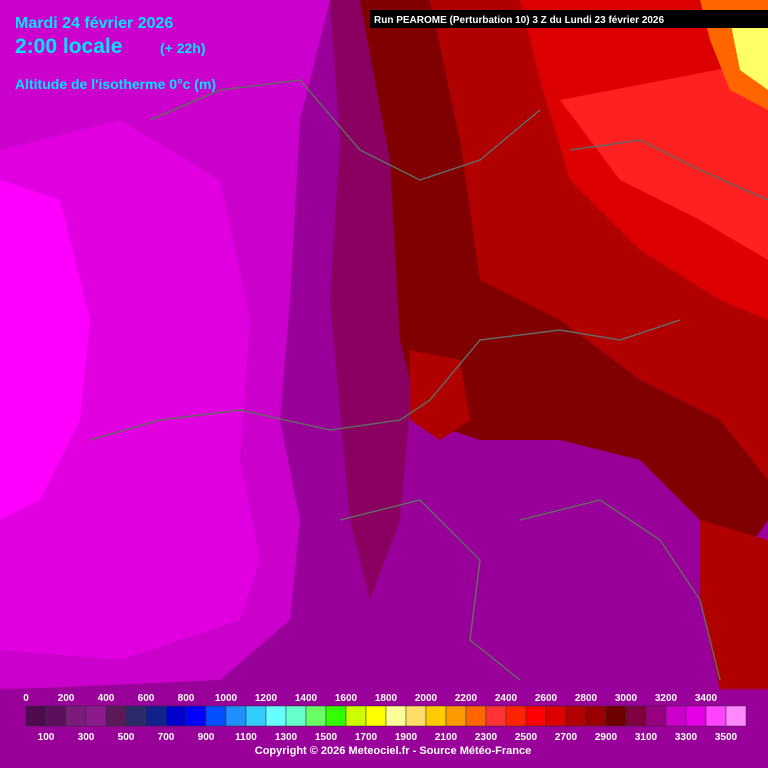 Image resolution: width=768 pixels, height=768 pixels. I want to click on legend-band, so click(384, 728).